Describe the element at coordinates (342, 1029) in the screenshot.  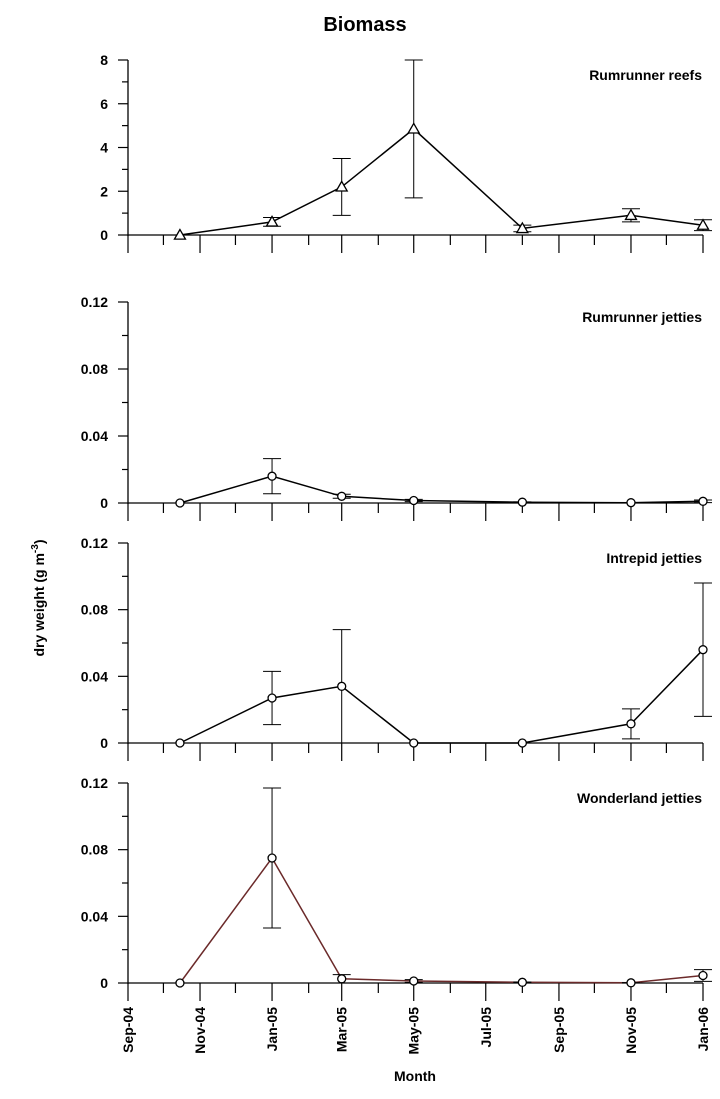
I see `x-tick-label: Mar-05` at that location.